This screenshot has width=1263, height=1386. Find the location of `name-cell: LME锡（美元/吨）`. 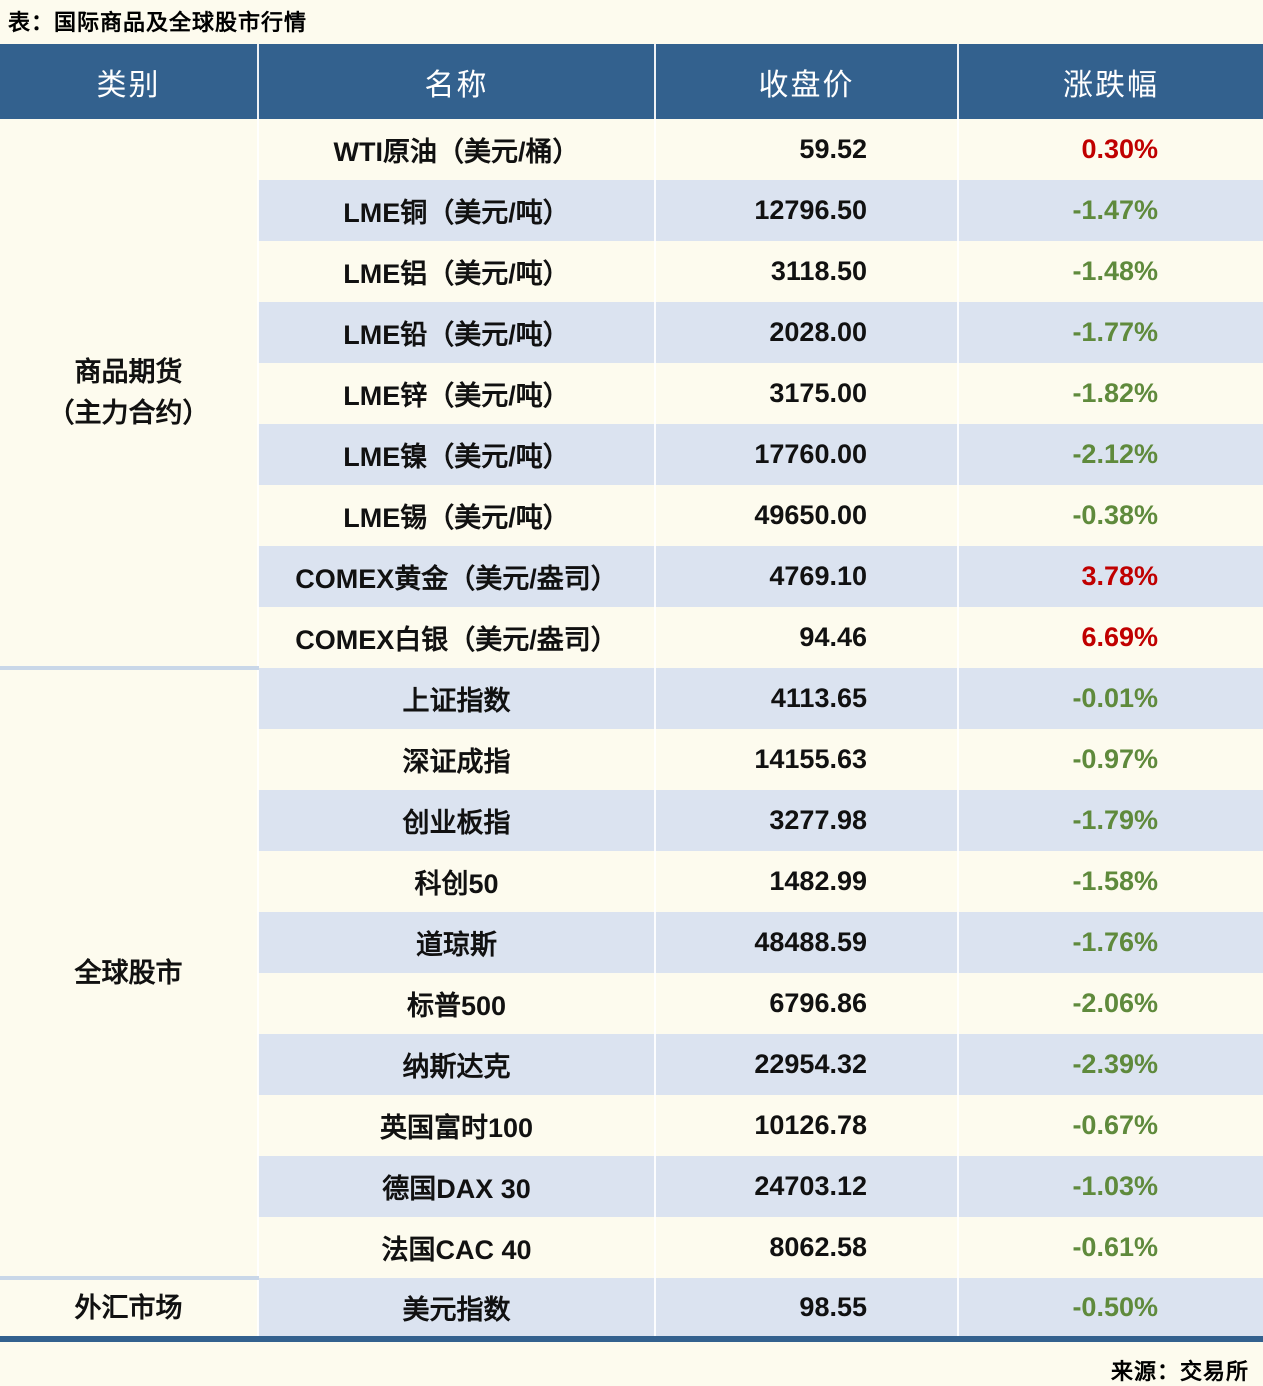

name-cell: LME锡（美元/吨） is located at coordinates (456, 515).